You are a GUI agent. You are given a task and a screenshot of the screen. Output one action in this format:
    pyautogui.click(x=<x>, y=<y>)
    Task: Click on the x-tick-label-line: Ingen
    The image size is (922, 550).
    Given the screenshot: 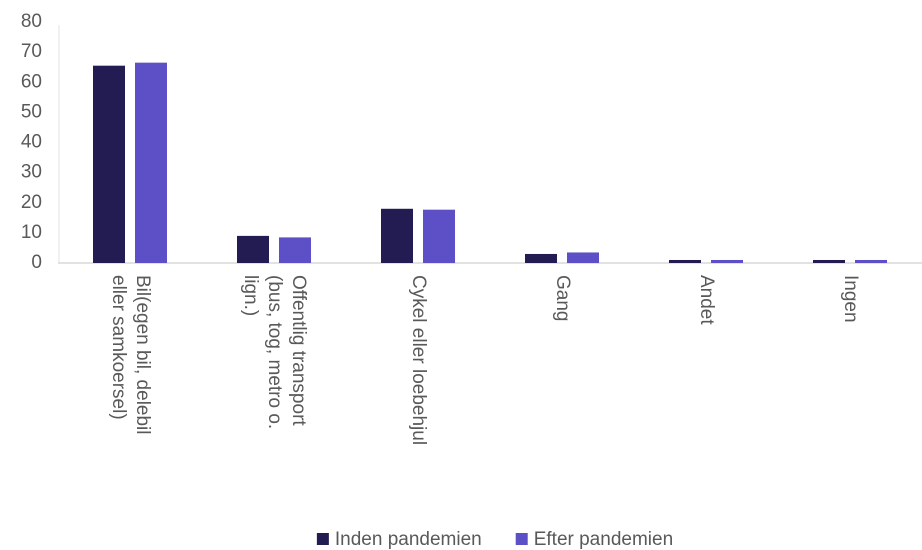 What is the action you would take?
    pyautogui.click(x=850, y=299)
    